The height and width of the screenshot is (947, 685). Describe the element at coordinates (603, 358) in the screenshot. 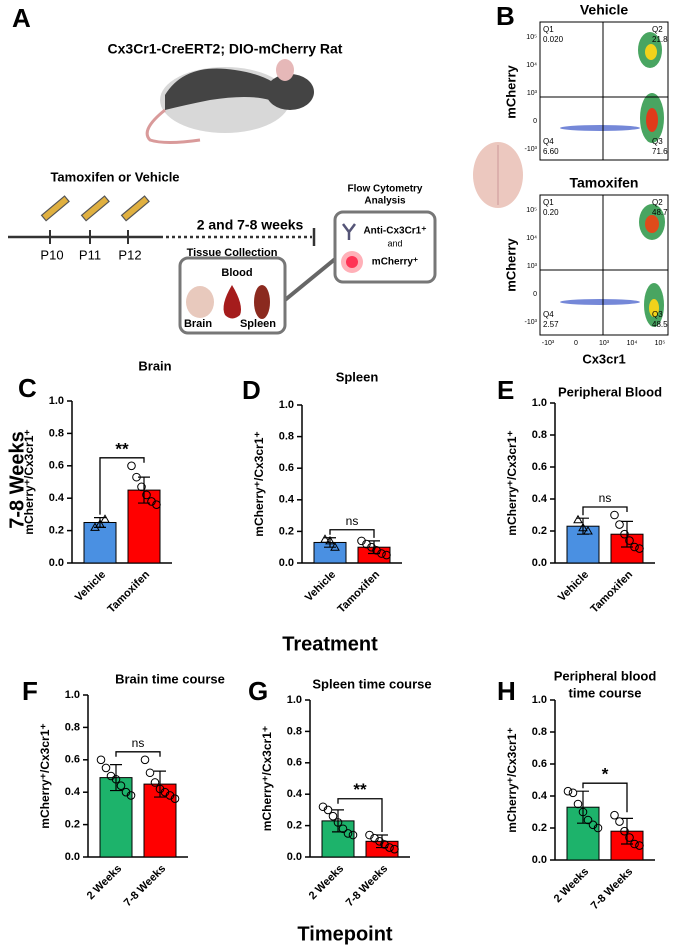

I see `flow-xlabel: Cx3cr1` at that location.